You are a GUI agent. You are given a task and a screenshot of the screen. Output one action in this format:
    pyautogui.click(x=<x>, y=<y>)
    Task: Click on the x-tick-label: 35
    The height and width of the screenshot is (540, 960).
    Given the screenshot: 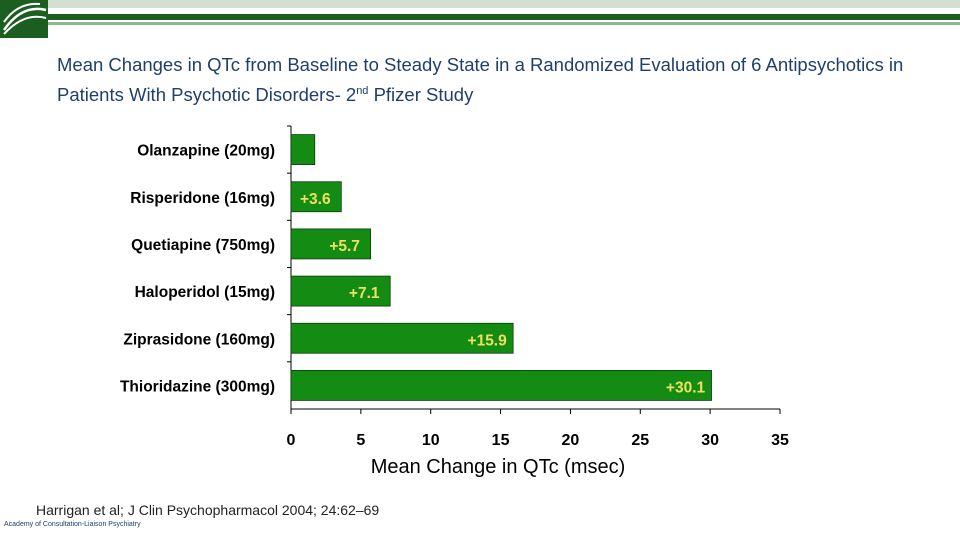 What is the action you would take?
    pyautogui.click(x=780, y=440)
    